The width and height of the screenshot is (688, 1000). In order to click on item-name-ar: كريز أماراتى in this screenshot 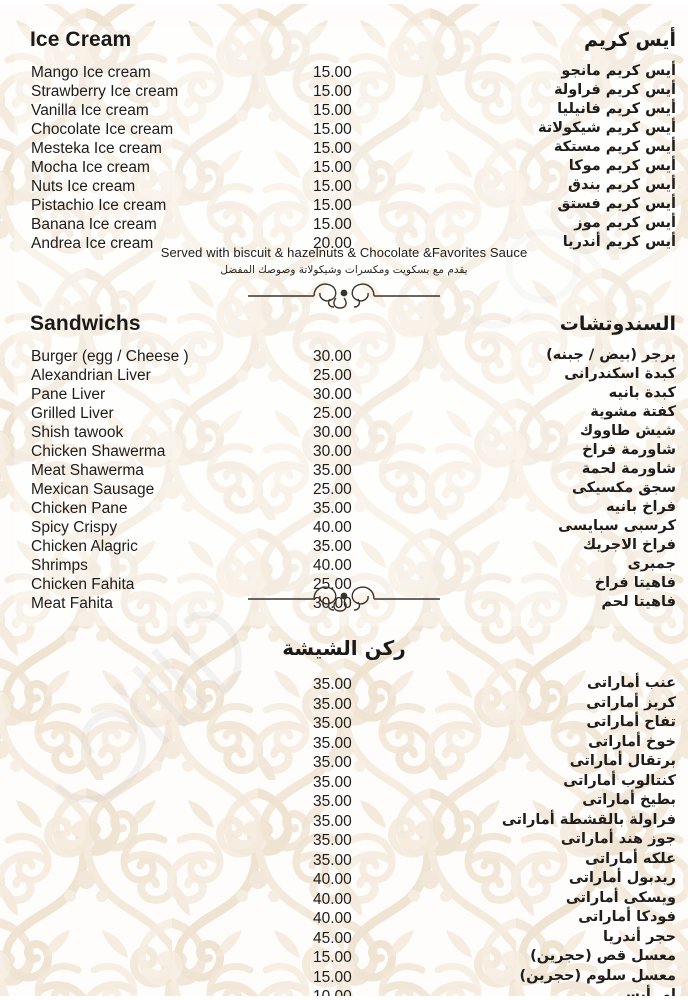, I will do `click(631, 702)`.